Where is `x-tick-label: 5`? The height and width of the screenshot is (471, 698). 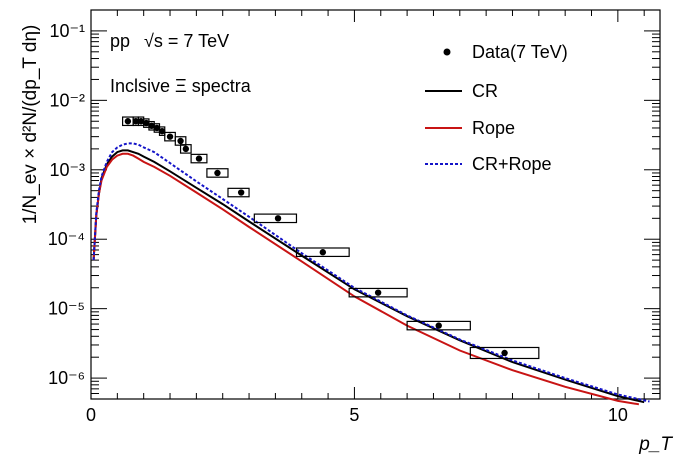 x-tick-label: 5 is located at coordinates (354, 415).